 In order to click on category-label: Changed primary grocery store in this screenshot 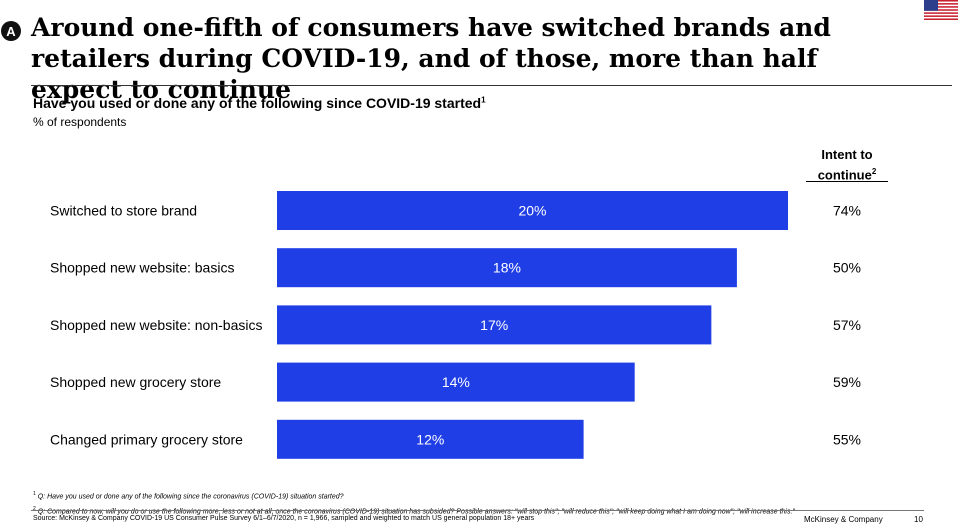, I will do `click(146, 439)`.